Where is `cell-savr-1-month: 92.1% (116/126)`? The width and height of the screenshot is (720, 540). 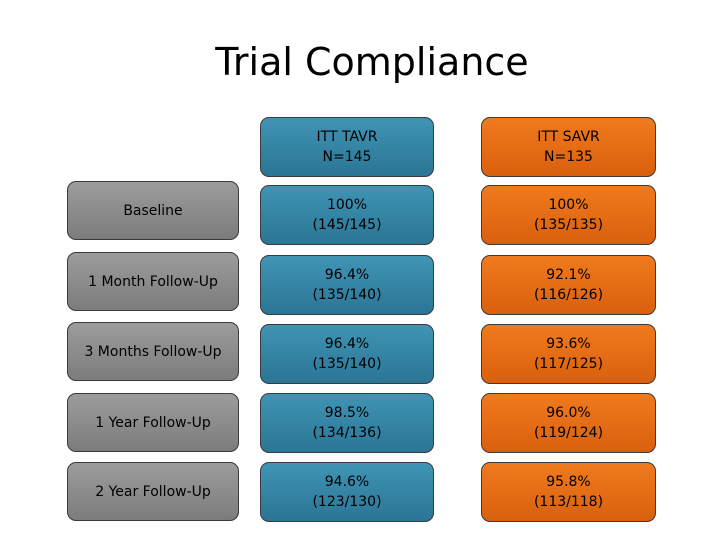
cell-savr-1-month: 92.1% (116/126) is located at coordinates (568, 285).